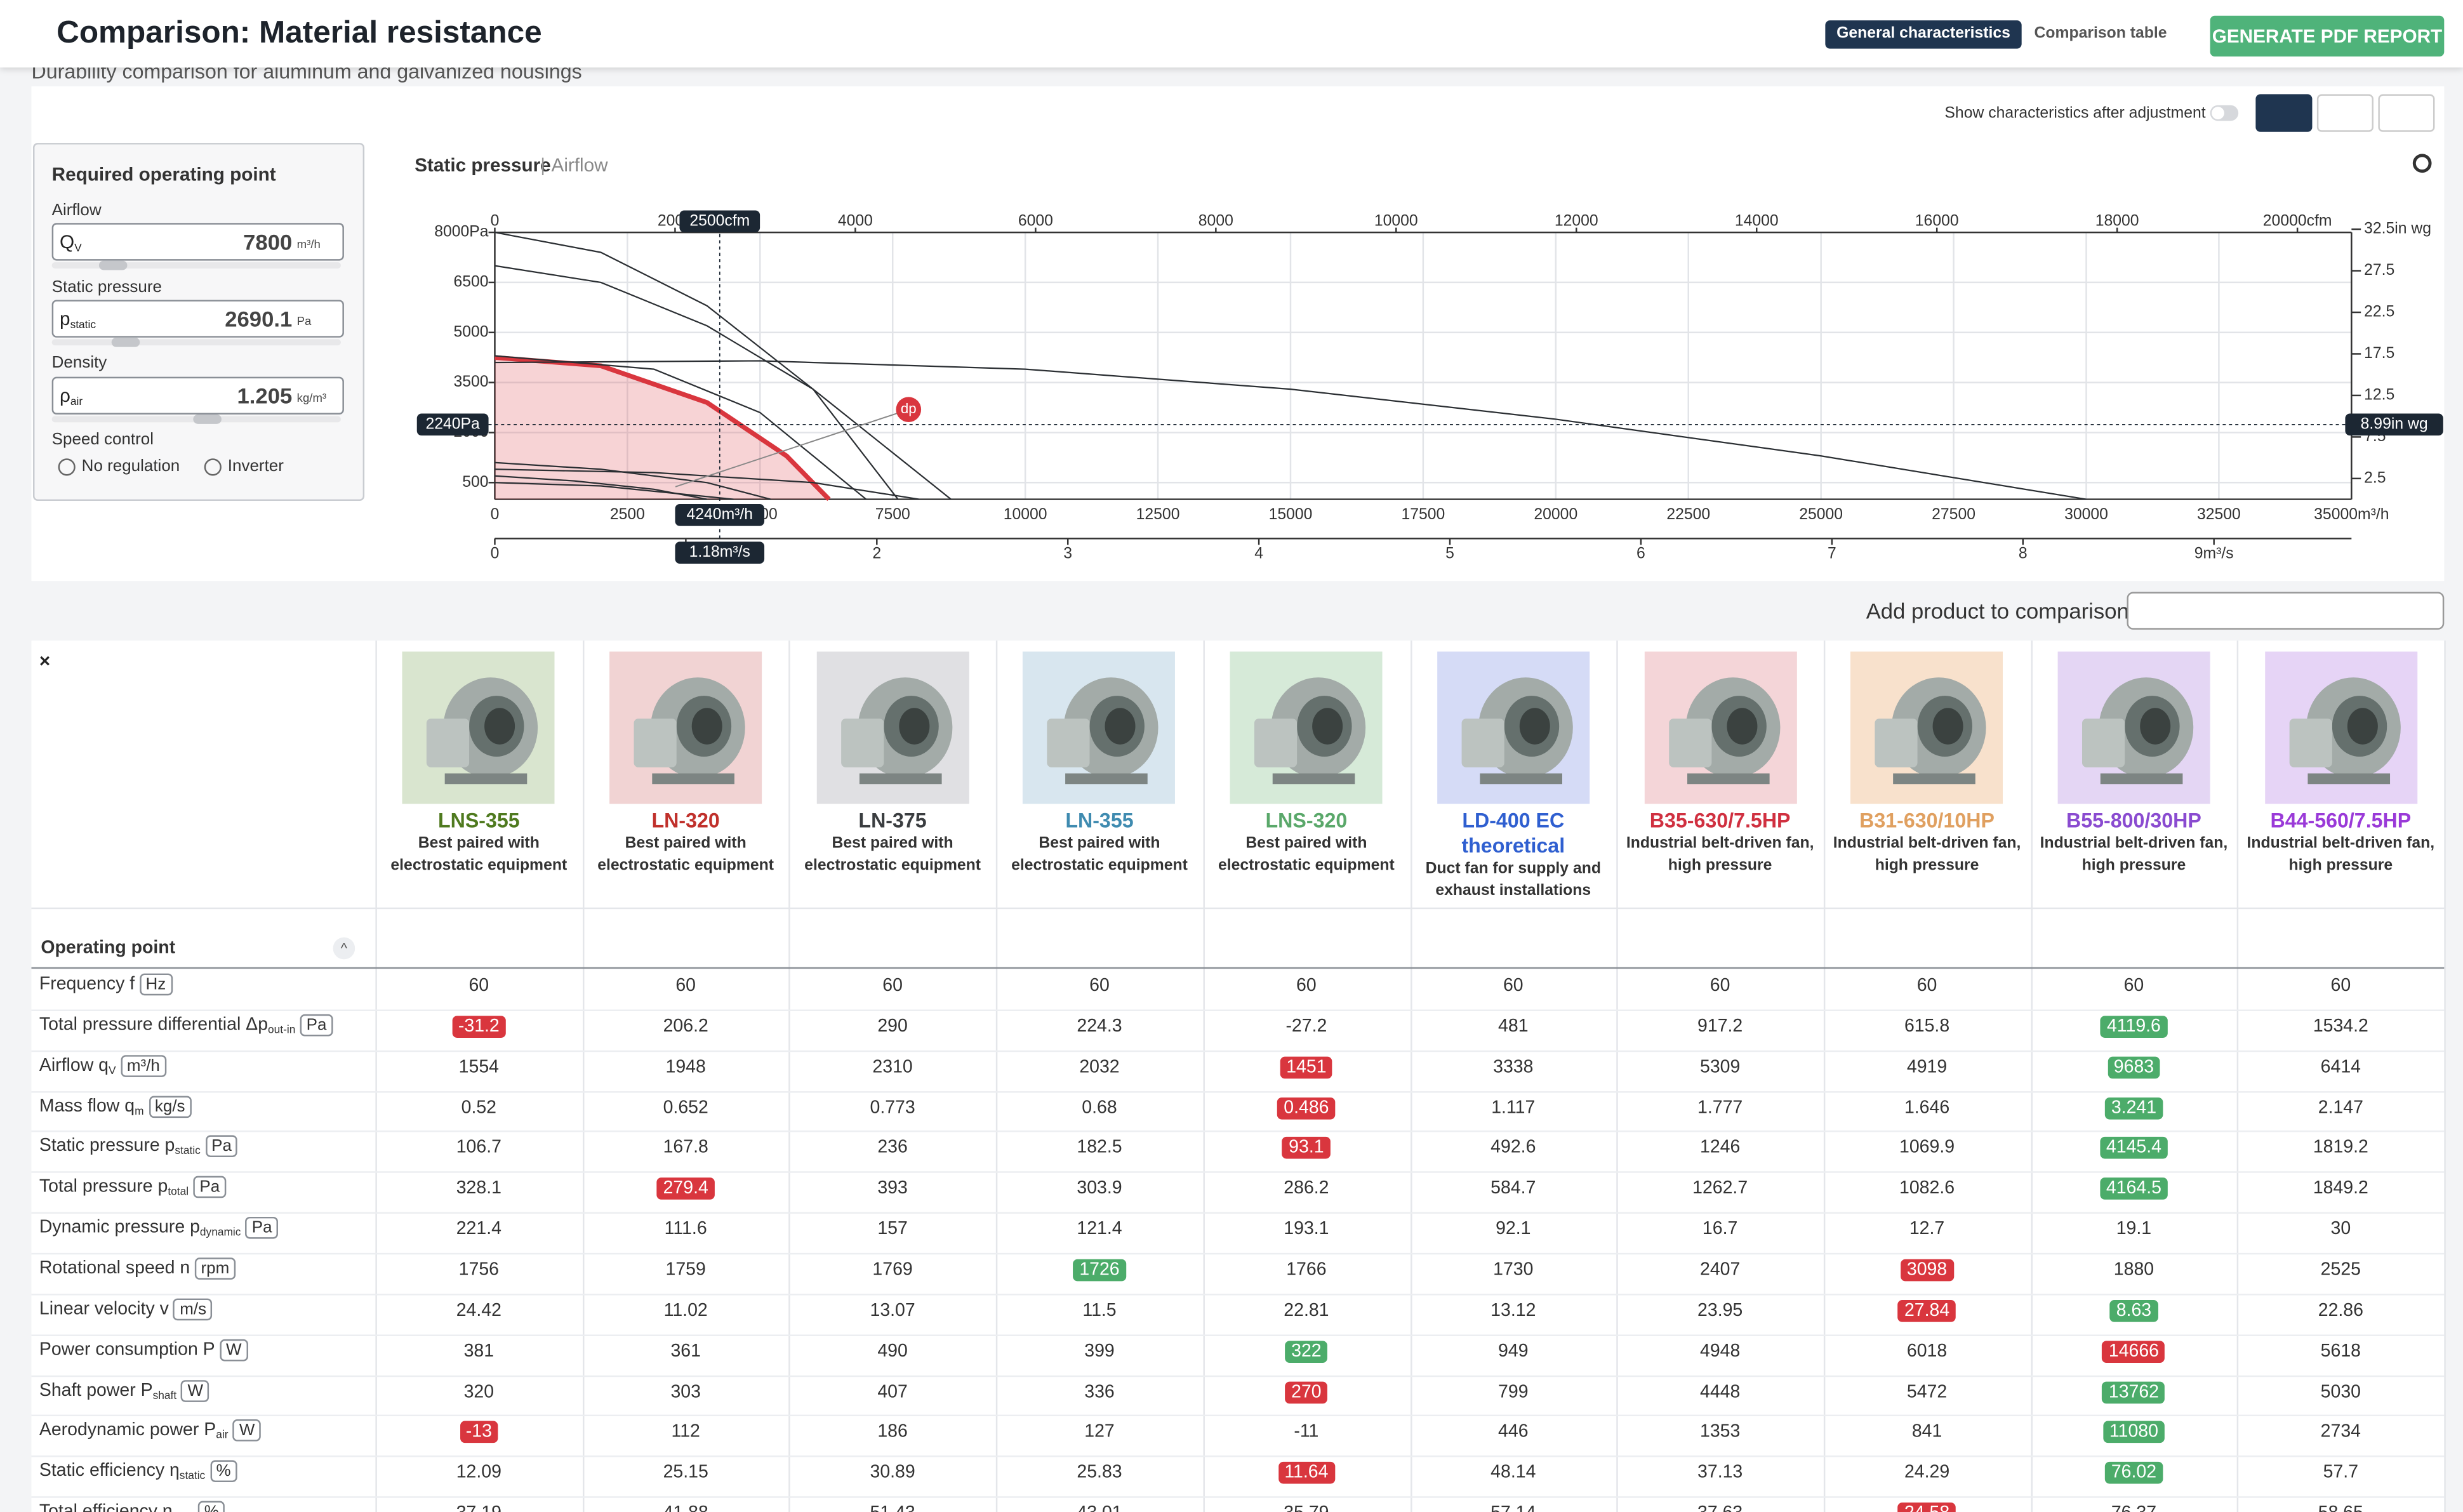 The height and width of the screenshot is (1512, 2463). What do you see at coordinates (1306, 1067) in the screenshot?
I see `highlighted-value: 1451` at bounding box center [1306, 1067].